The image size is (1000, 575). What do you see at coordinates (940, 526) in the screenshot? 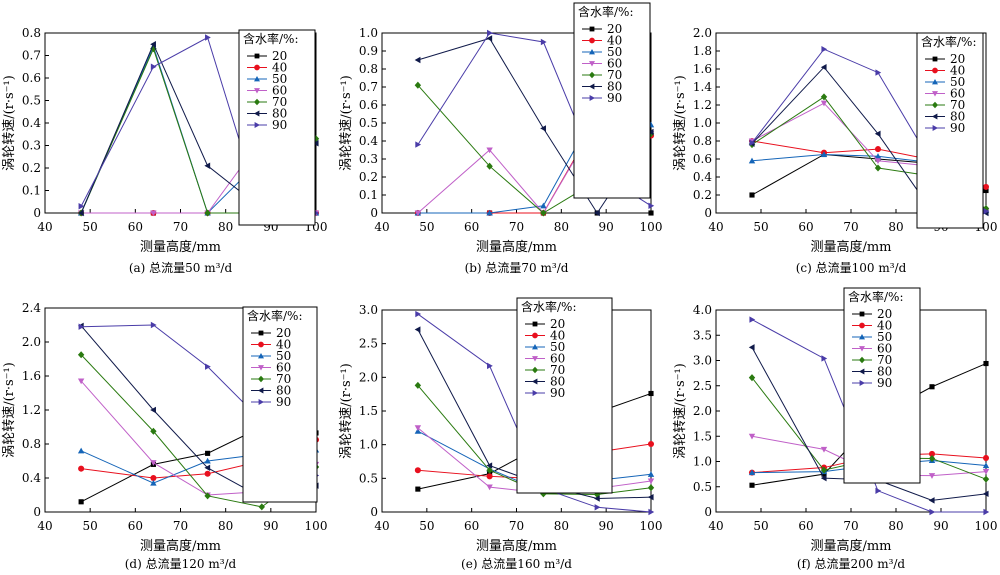
I see `x-tick-label: 90` at bounding box center [940, 526].